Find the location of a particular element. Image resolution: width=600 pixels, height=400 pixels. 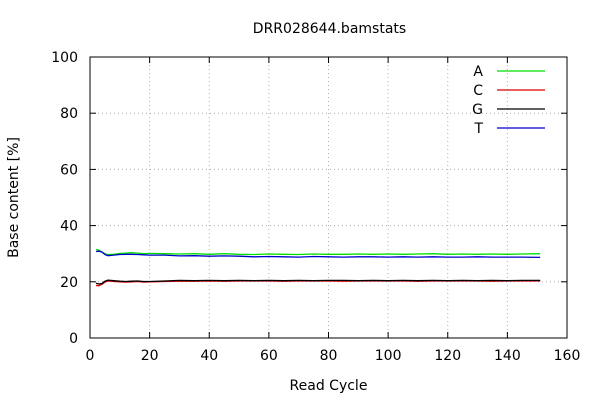

legend-label-g: G is located at coordinates (477, 110).